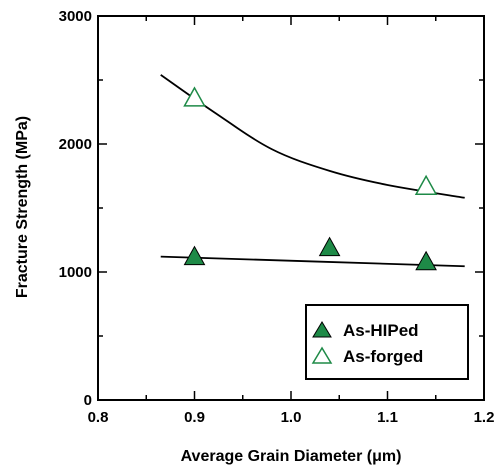  I want to click on legend: As-HIPed As-forged, so click(387, 342).